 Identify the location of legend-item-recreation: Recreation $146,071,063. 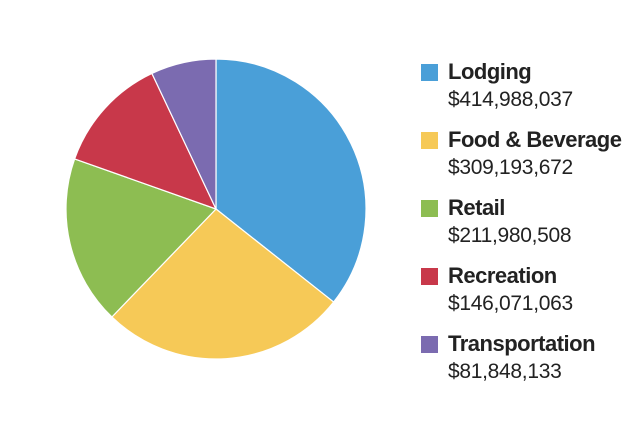
(528, 296).